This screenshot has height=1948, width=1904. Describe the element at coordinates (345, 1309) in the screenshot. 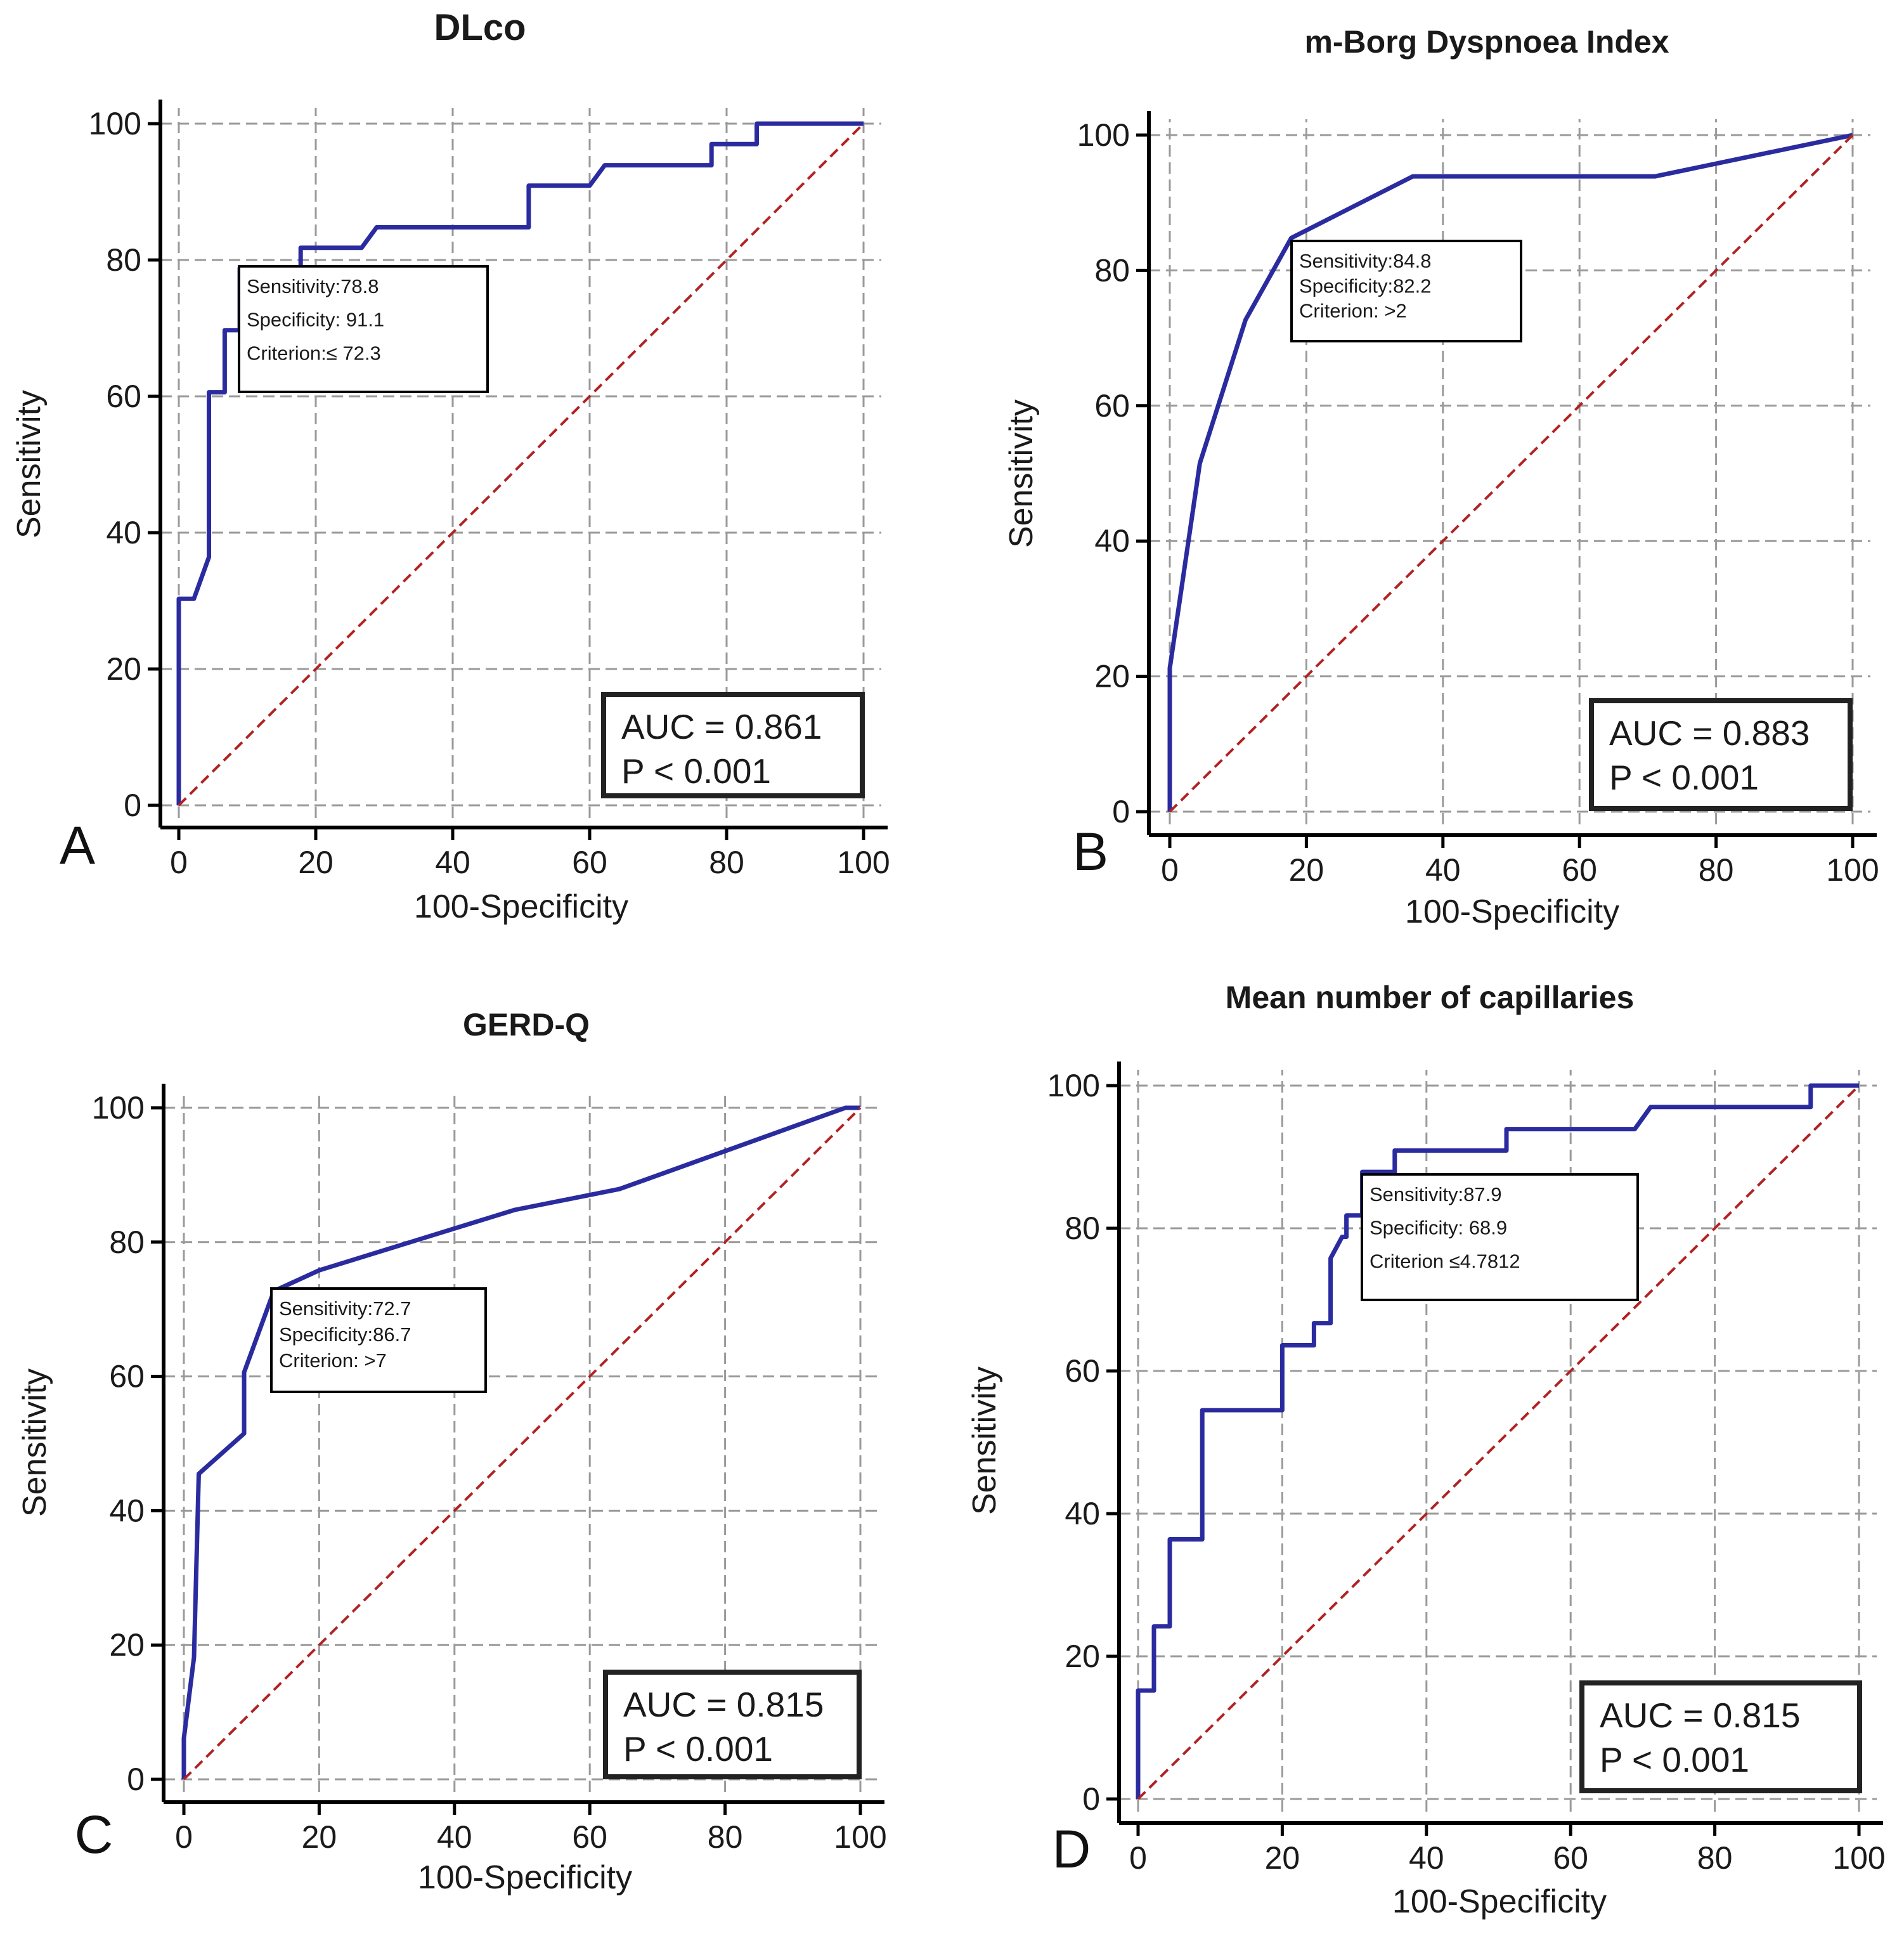

I see `criterion-text: Sensitivity:72.7` at that location.